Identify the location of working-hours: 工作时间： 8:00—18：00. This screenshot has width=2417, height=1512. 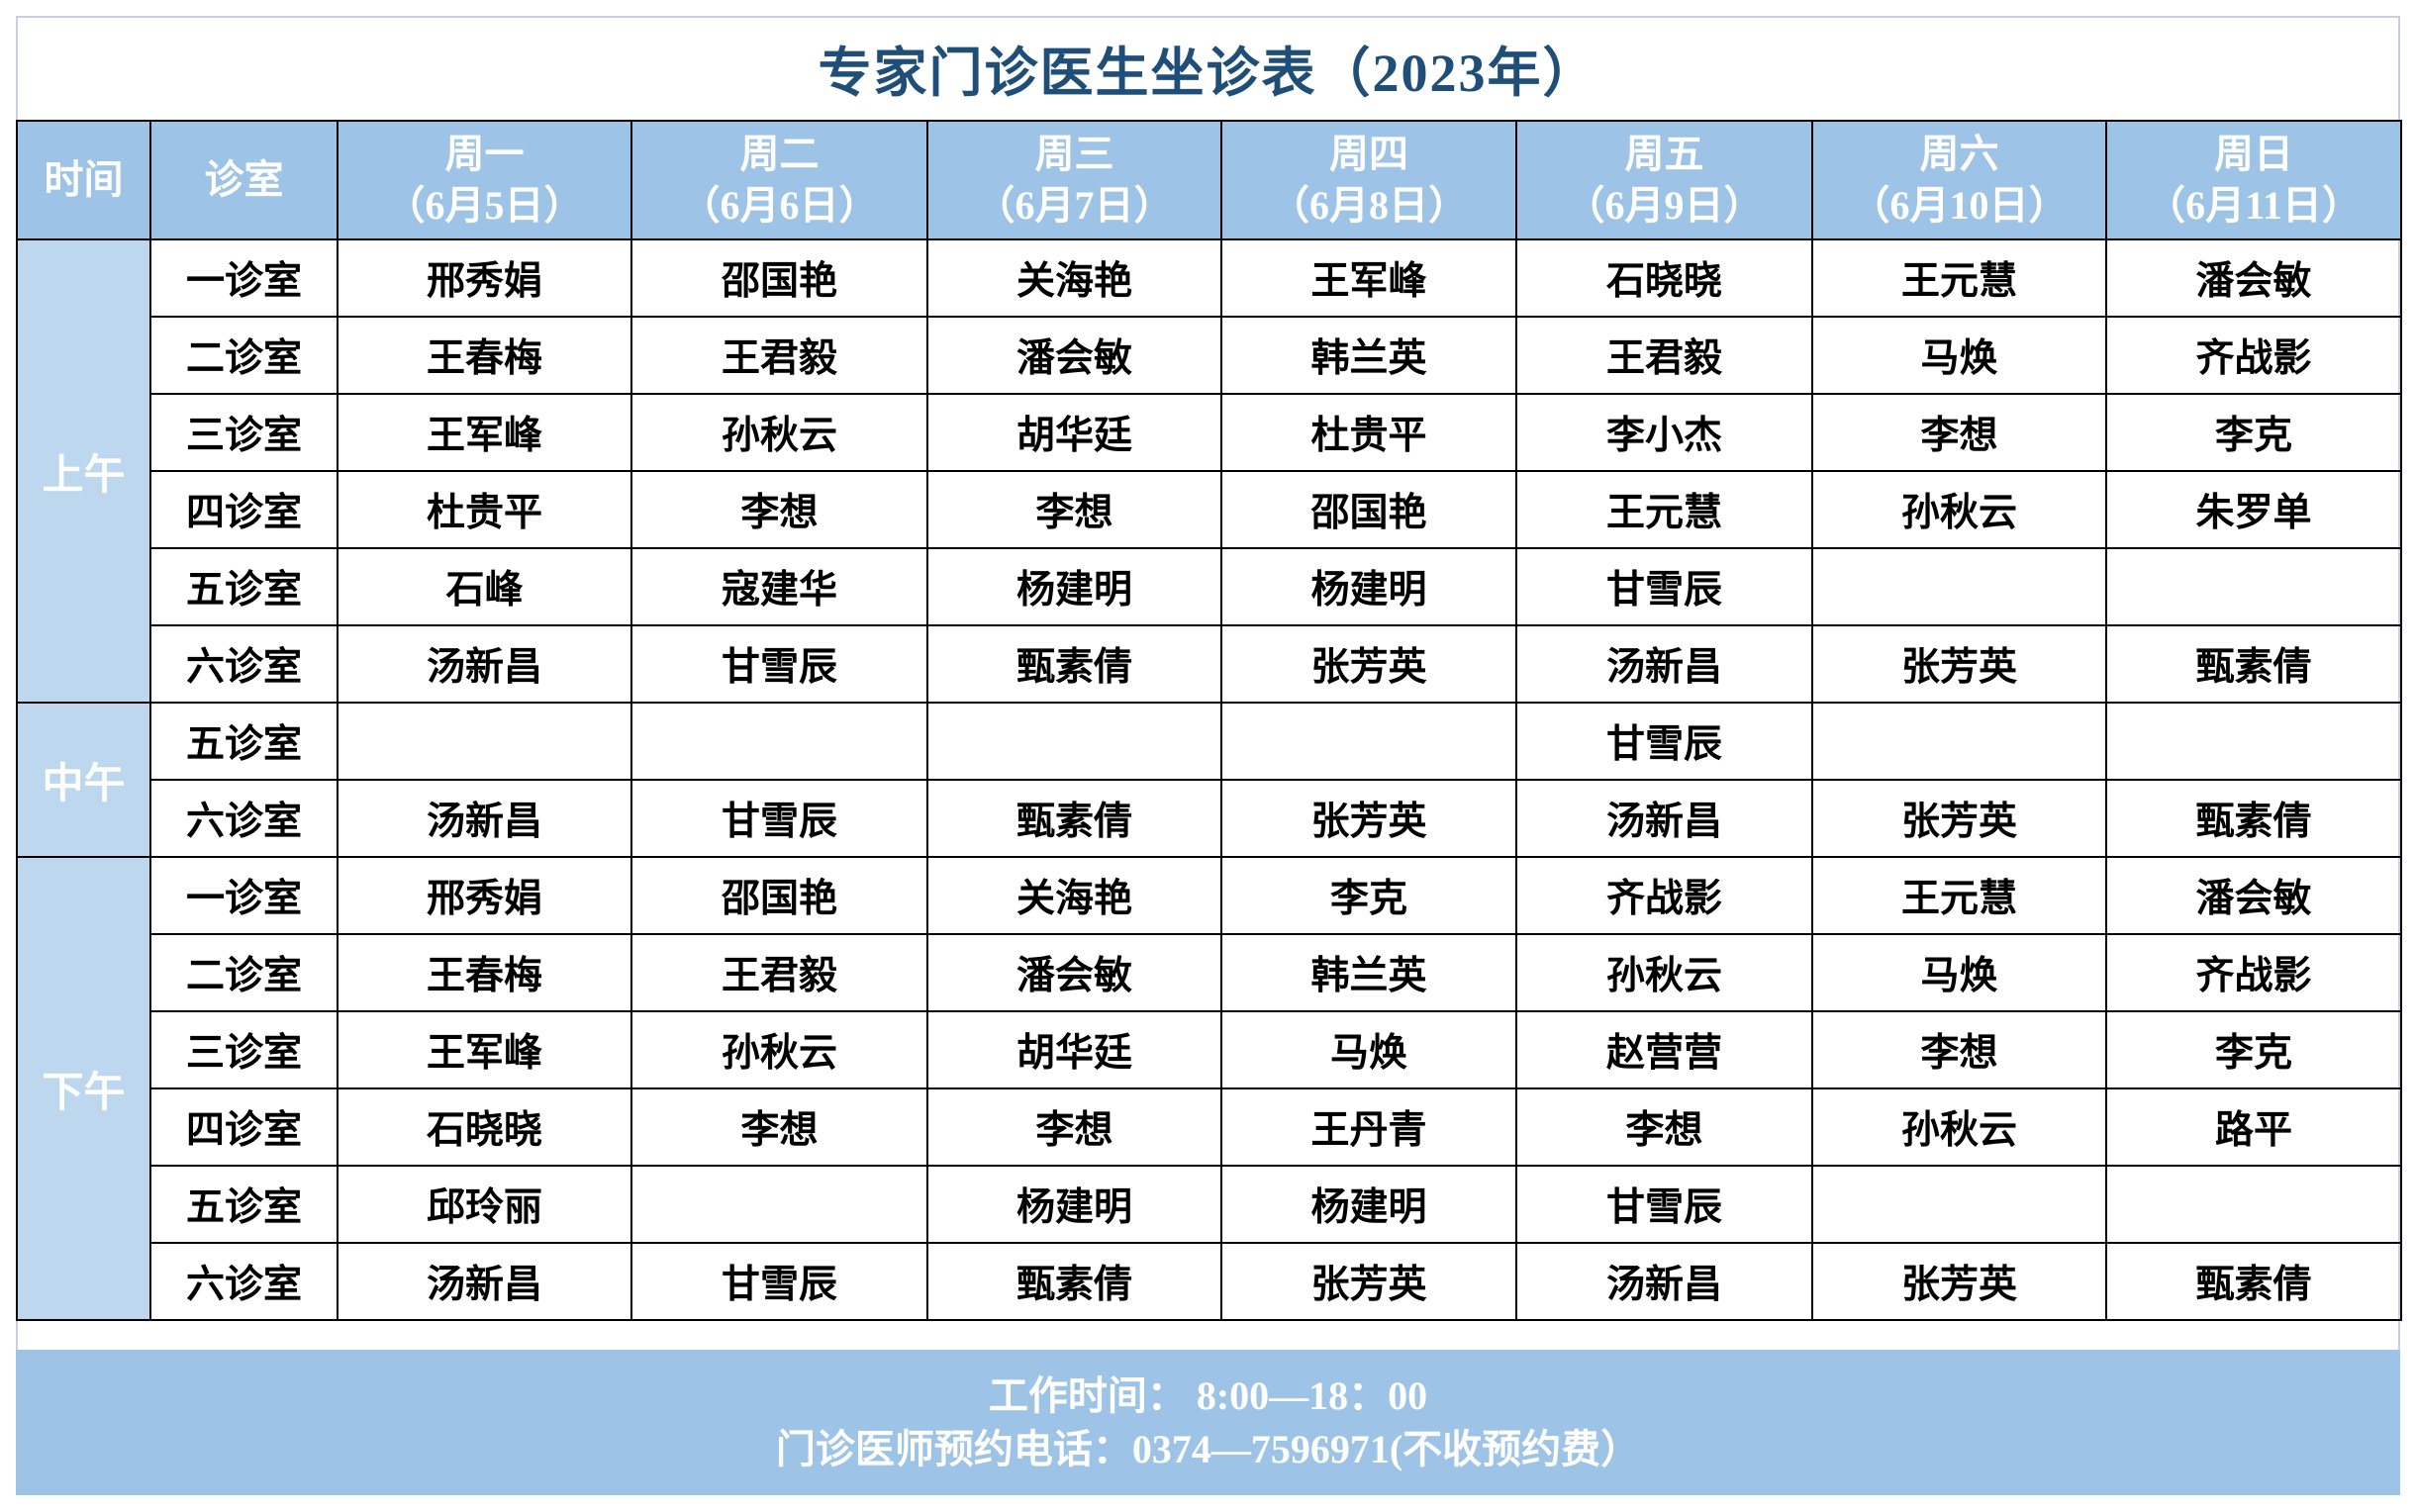
(1208, 1395).